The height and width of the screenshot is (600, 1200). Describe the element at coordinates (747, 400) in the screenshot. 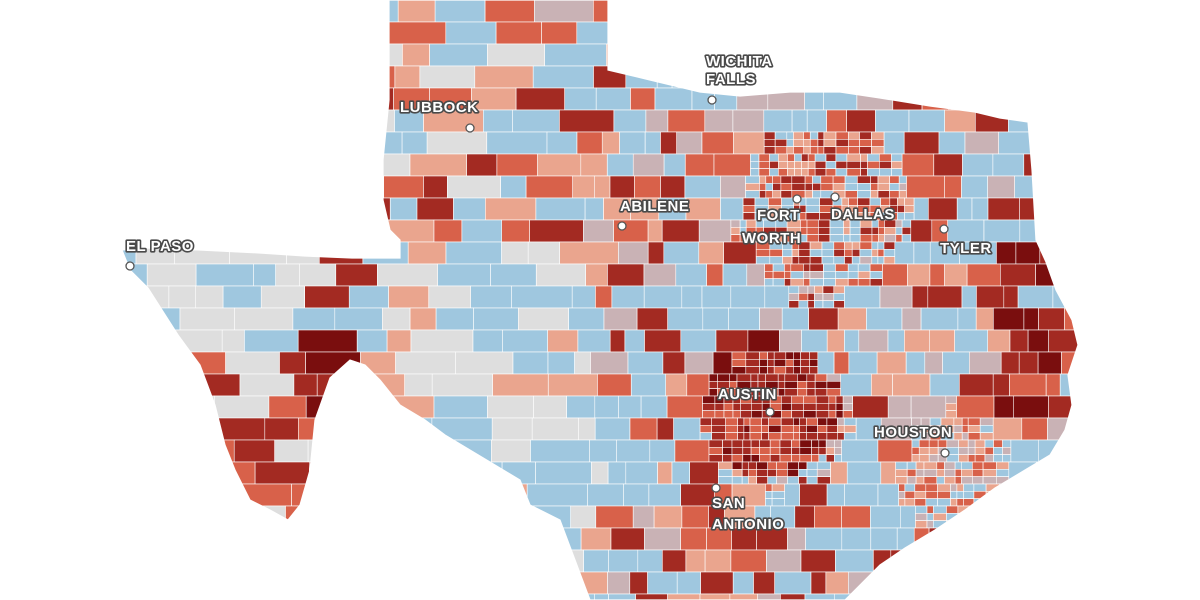

I see `city-austin: AUSTIN` at that location.